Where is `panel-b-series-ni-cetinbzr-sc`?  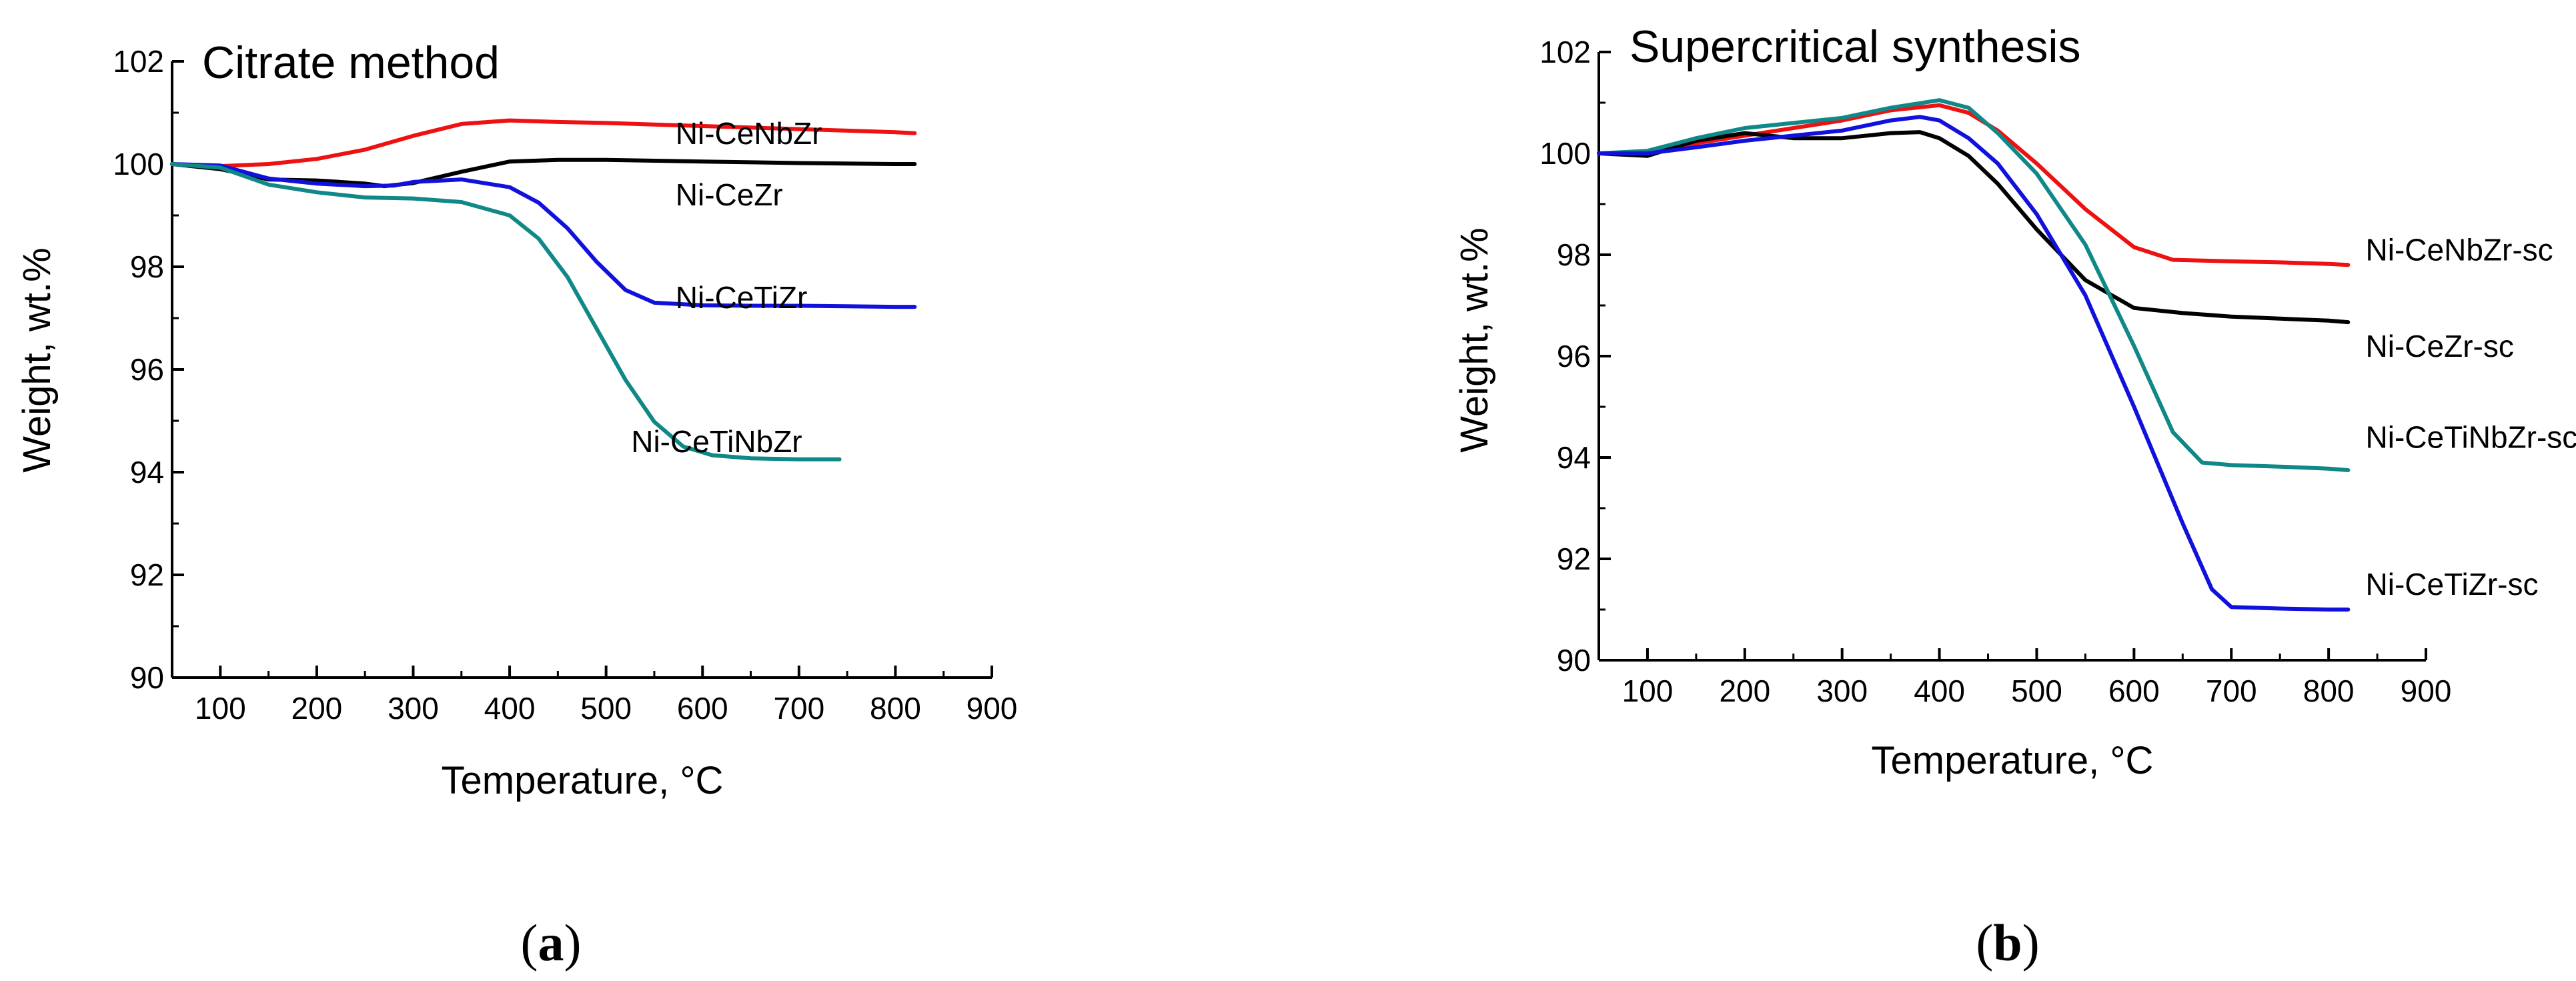
panel-b-series-ni-cetinbzr-sc is located at coordinates (1974, 285).